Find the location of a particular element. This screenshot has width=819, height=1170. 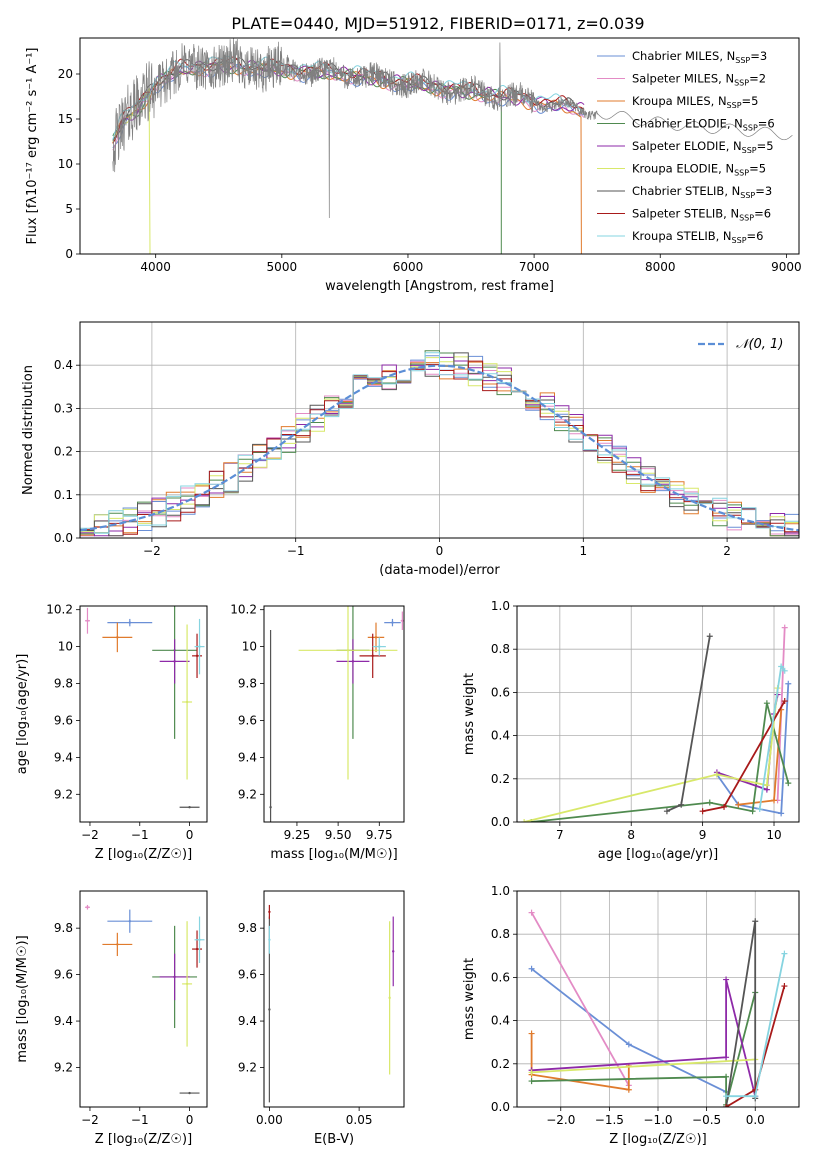

x-tick-label: 4000 is located at coordinates (155, 267).